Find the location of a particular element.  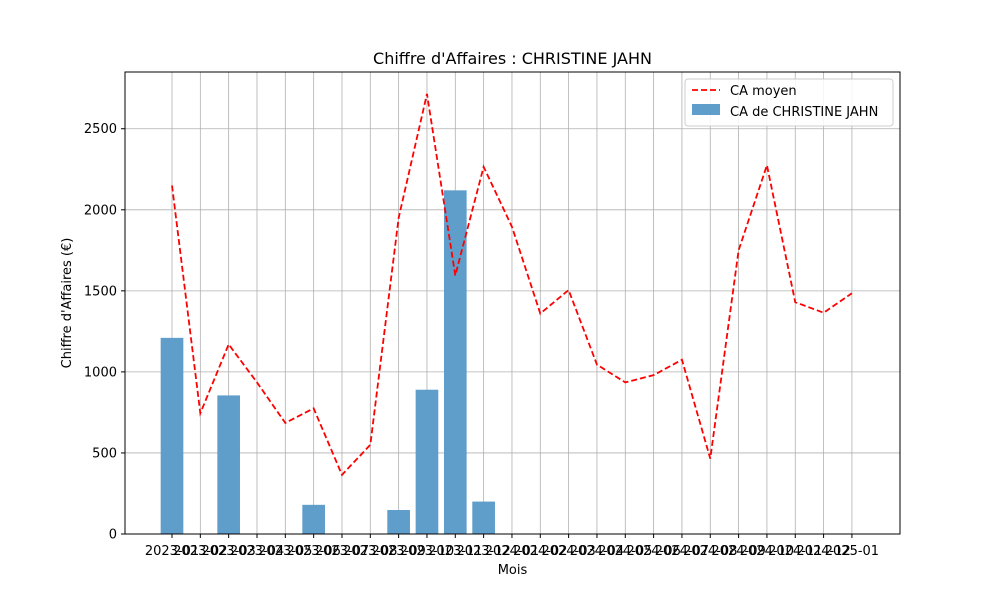

y-tick-label: 500 is located at coordinates (104, 453).